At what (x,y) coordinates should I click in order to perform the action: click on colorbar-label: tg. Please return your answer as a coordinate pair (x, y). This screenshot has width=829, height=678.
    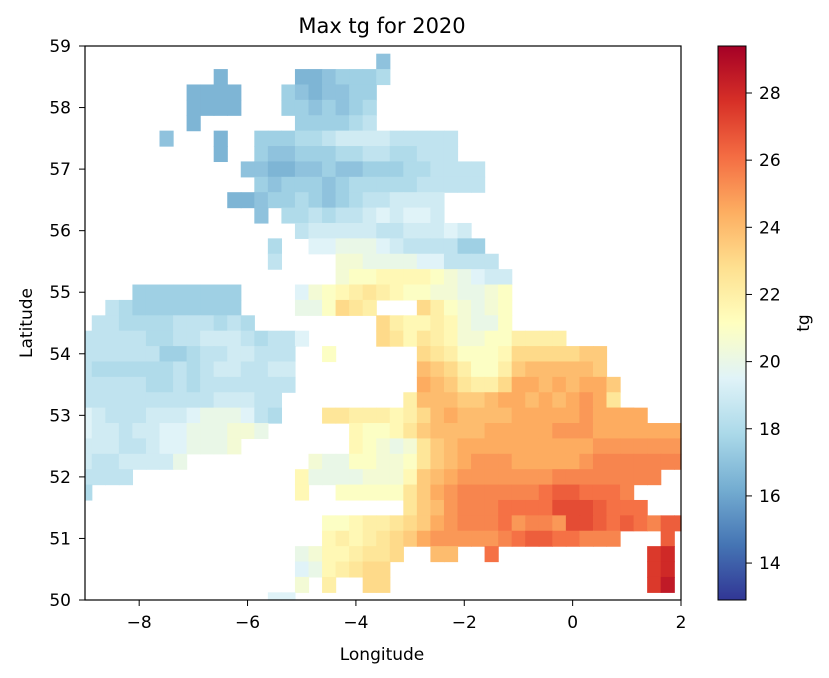
    Looking at the image, I should click on (804, 322).